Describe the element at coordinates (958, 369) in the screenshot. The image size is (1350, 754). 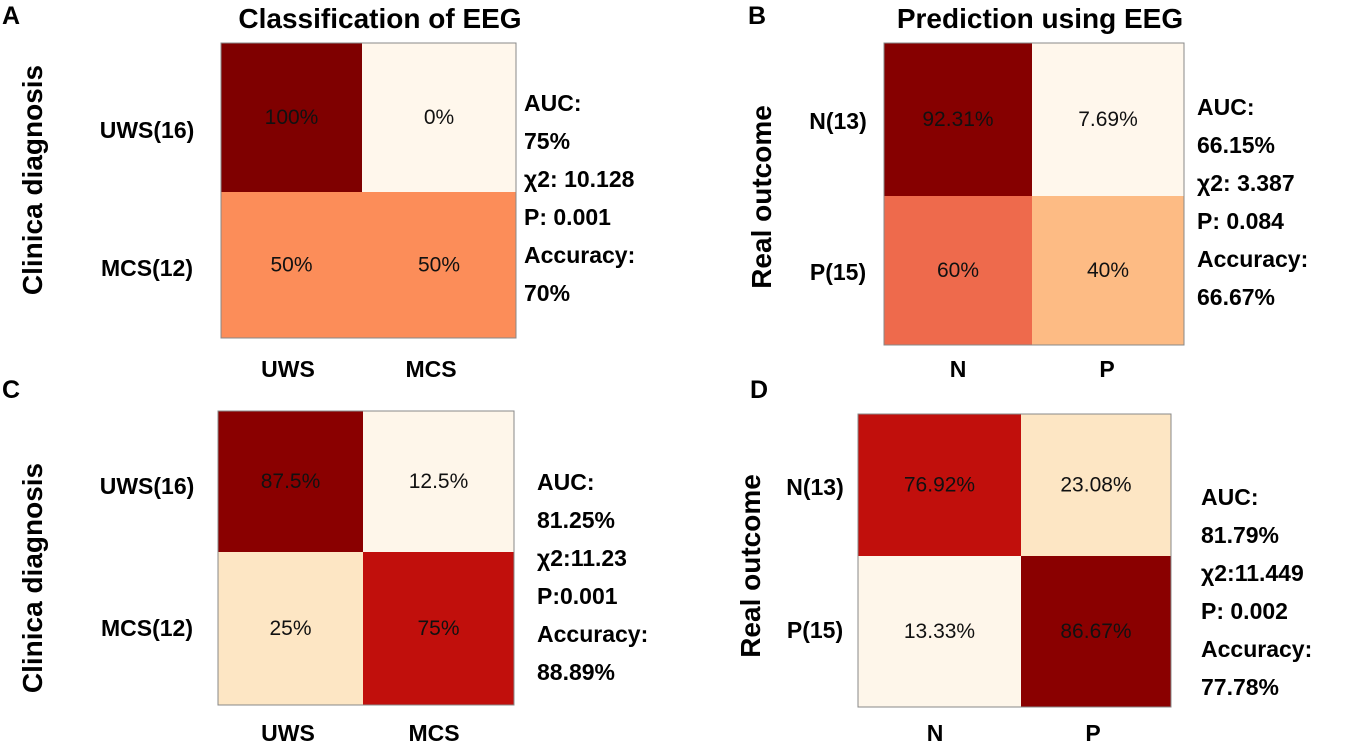
I see `panel-b-col-label-0: N` at that location.